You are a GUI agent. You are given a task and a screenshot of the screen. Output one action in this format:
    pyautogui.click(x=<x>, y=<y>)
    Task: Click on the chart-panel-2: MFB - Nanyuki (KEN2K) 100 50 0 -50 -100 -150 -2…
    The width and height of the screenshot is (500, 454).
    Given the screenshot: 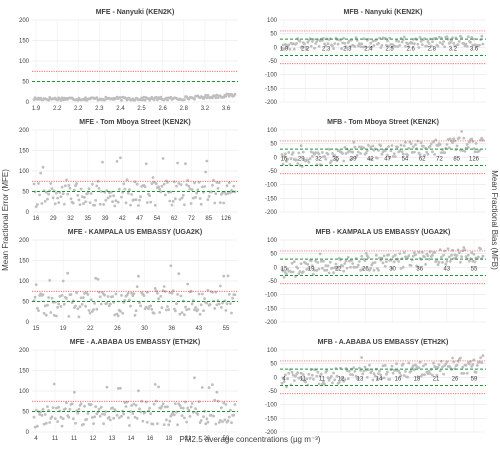 What is the action you would take?
    pyautogui.click(x=375, y=57)
    